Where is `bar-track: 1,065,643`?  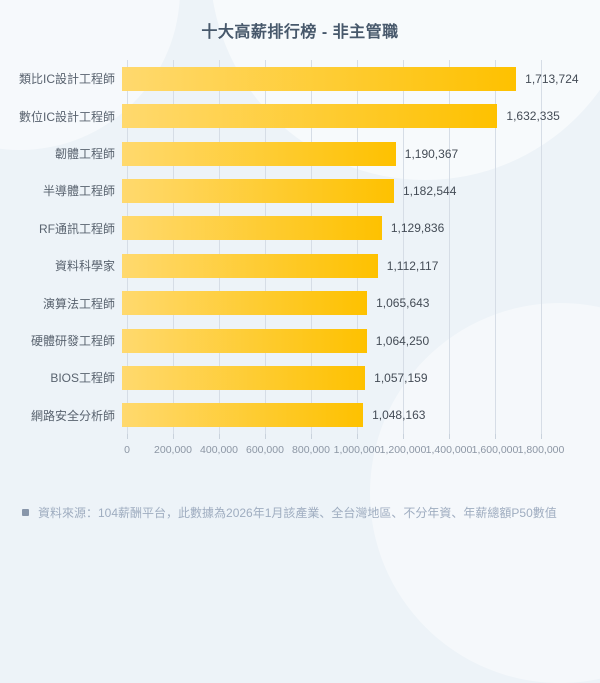
bar-track: 1,065,643 is located at coordinates (329, 302).